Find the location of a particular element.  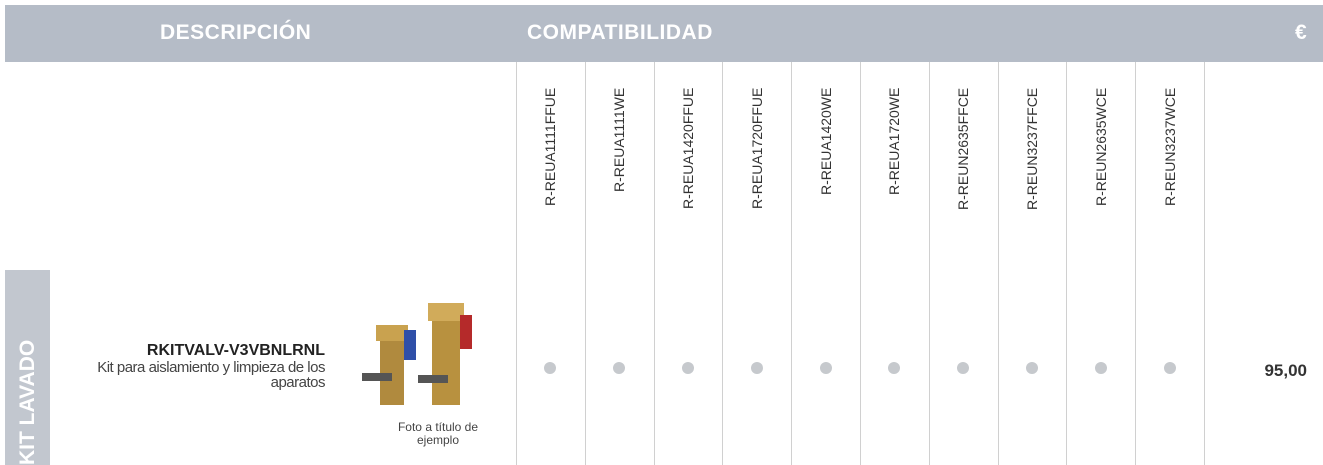

header-price: € is located at coordinates (1301, 32).